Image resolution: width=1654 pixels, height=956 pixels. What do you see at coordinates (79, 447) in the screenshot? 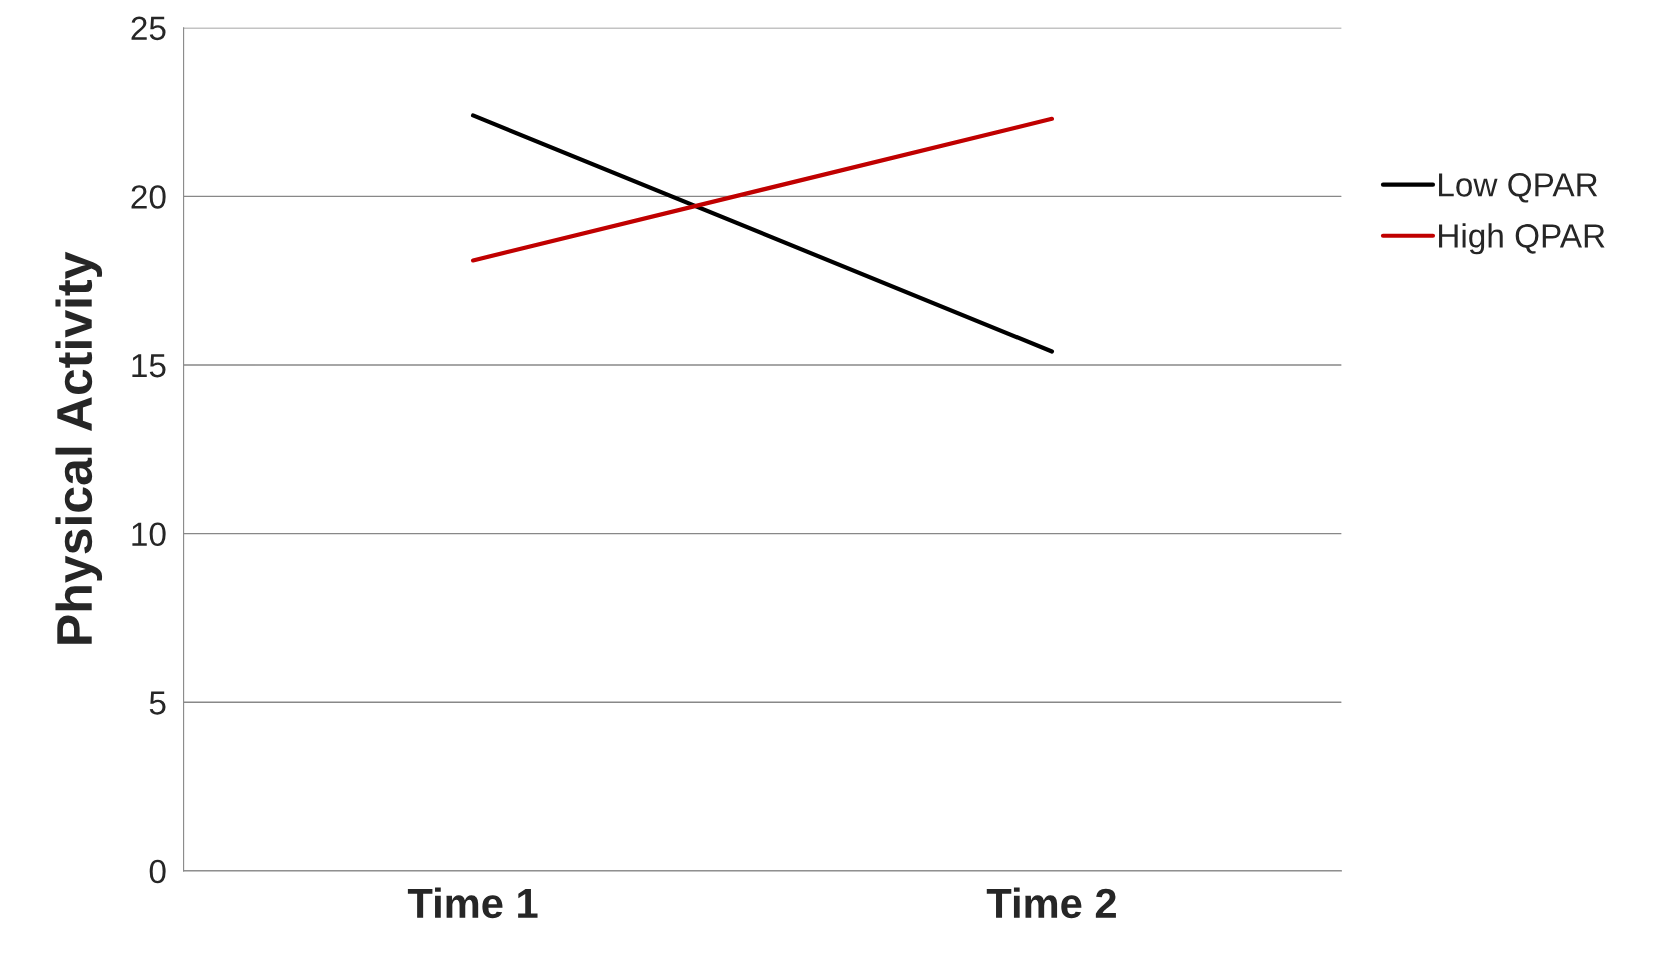
I see `y-axis-title: Physical Activity` at bounding box center [79, 447].